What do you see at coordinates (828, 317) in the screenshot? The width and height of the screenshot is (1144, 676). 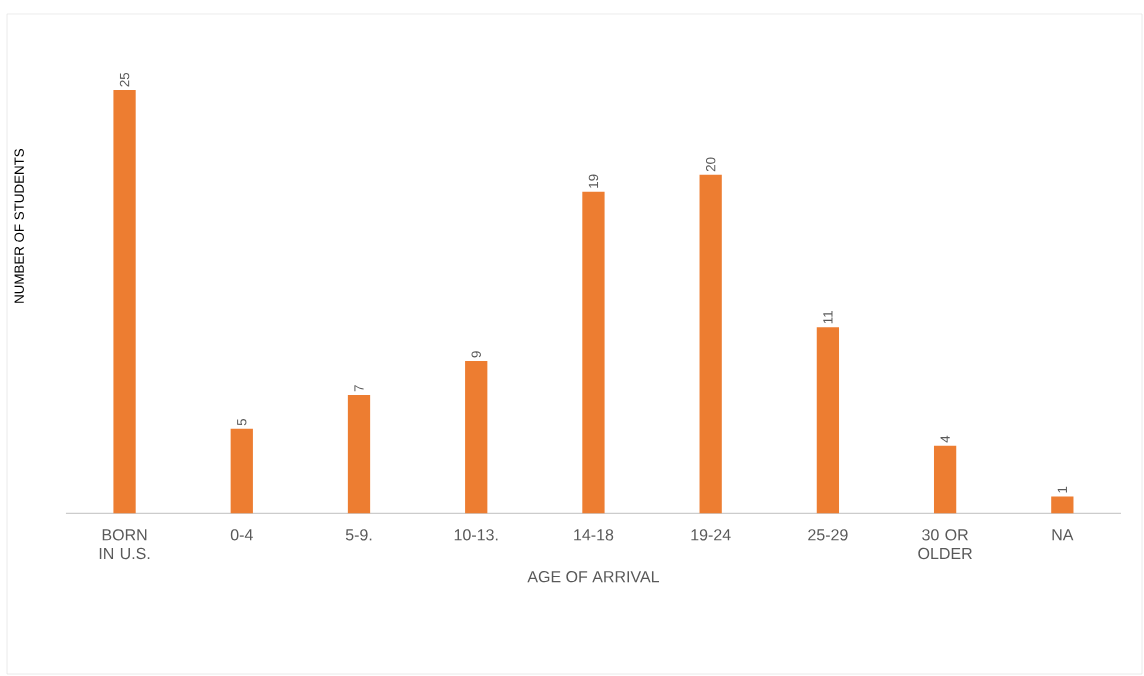 I see `data-label: 11` at bounding box center [828, 317].